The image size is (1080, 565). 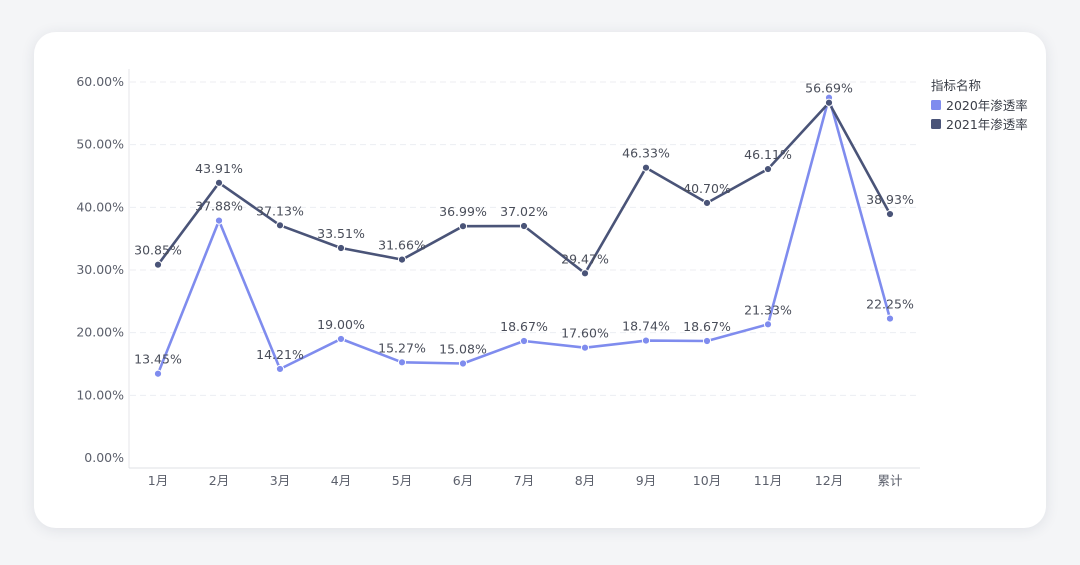 What do you see at coordinates (100, 206) in the screenshot?
I see `y-tick-label: 40.00%` at bounding box center [100, 206].